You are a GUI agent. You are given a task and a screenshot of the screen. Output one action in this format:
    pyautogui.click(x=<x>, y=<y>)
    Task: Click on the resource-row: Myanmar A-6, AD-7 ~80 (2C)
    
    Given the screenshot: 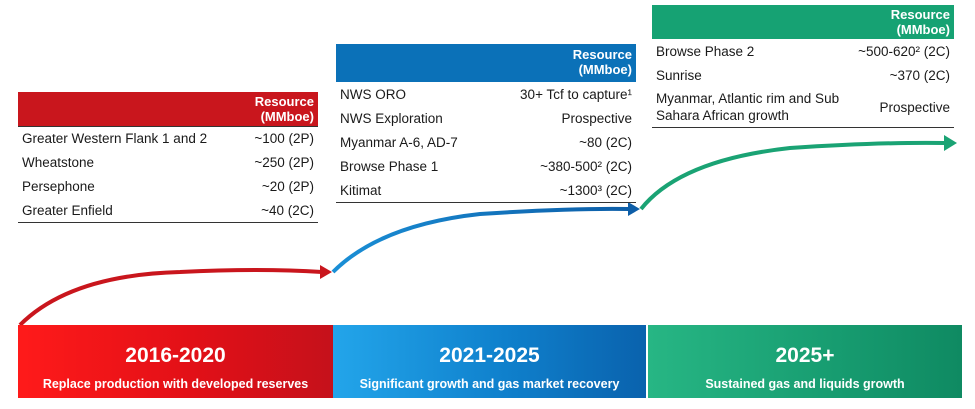 What is the action you would take?
    pyautogui.click(x=486, y=142)
    